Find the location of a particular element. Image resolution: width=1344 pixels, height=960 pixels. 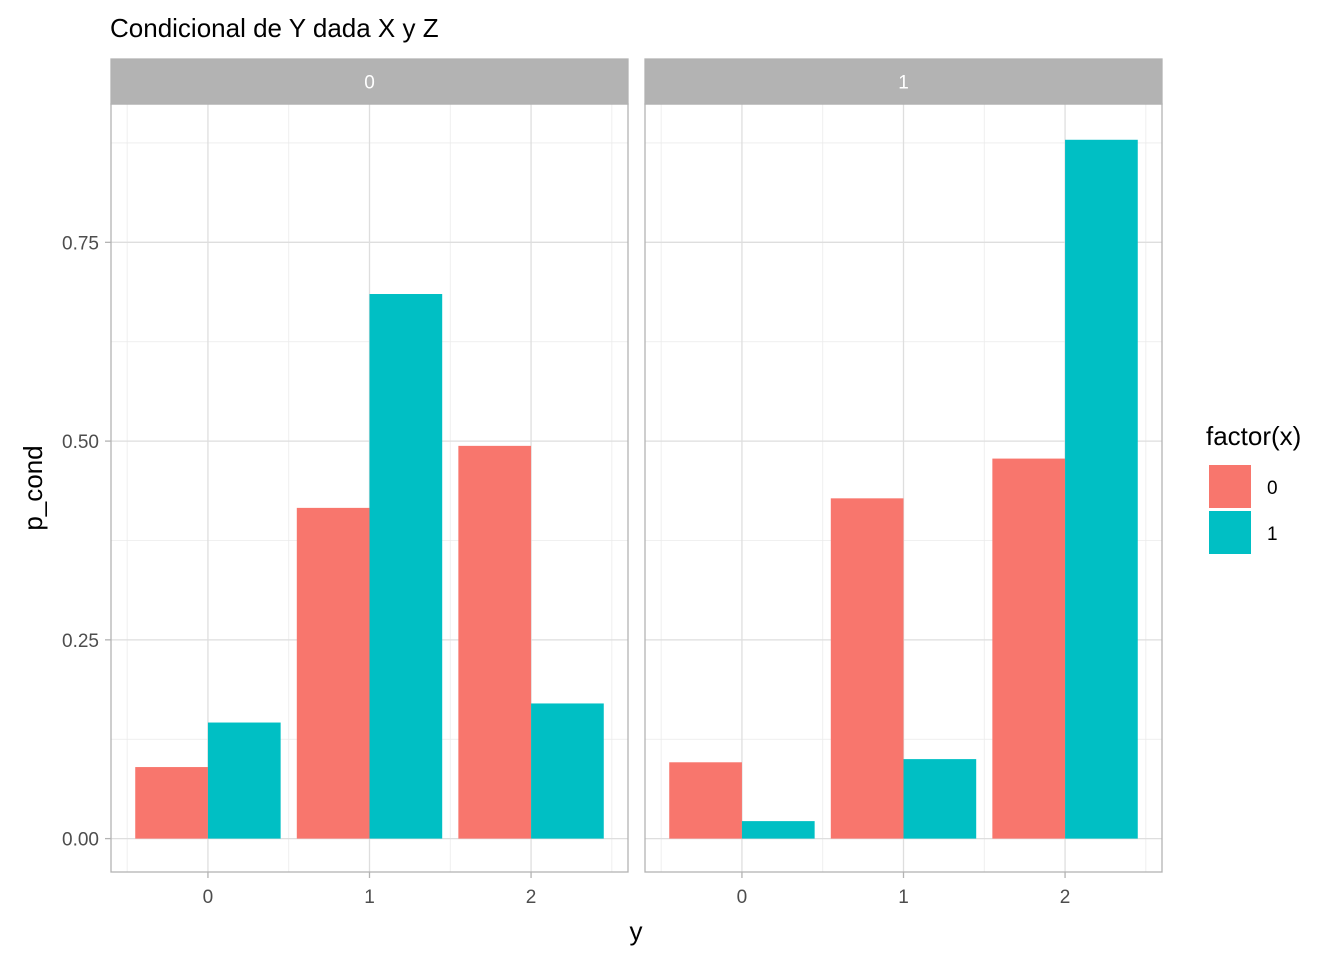

y-tick-label: 0.00 is located at coordinates (80, 840).